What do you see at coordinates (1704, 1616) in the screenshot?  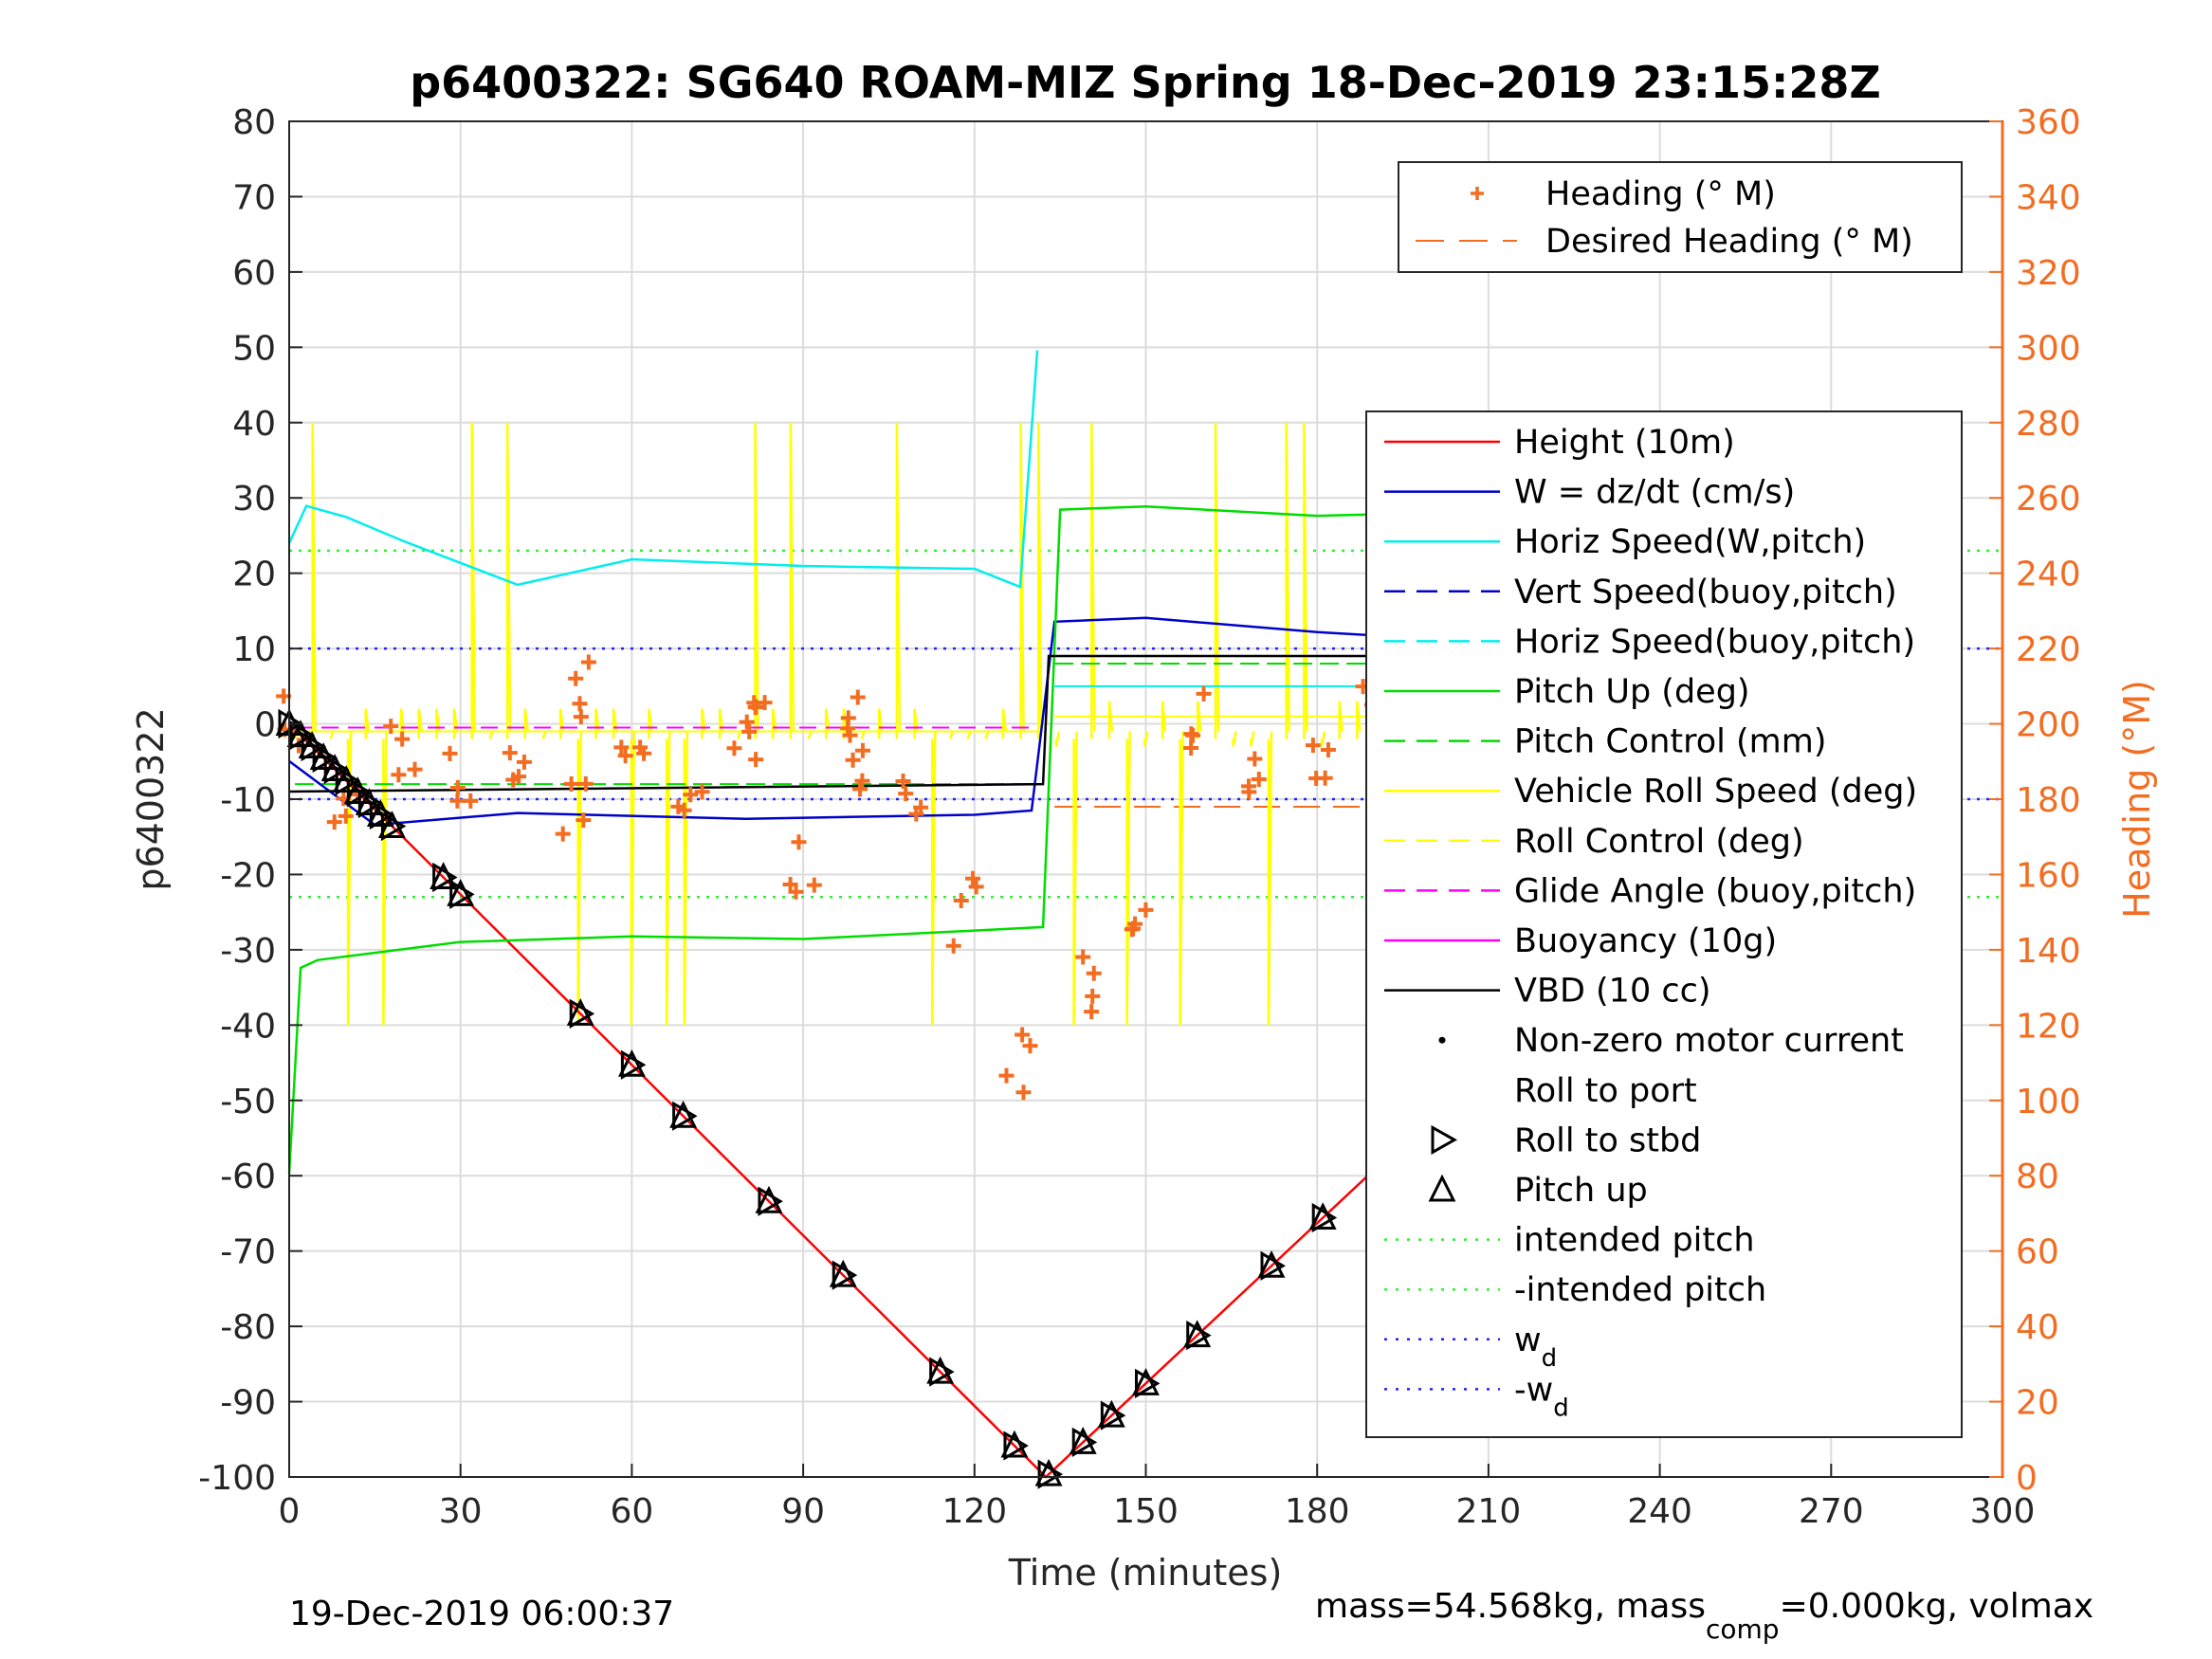 I see `footer-mass: mass=54.568kg, masscomp=0.000kg, volmax` at bounding box center [1704, 1616].